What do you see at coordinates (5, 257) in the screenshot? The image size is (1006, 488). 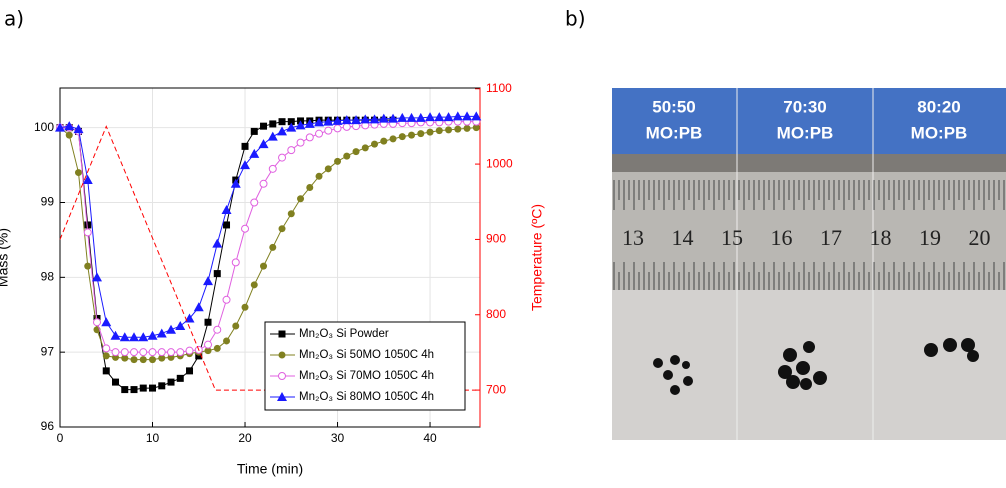 I see `y-axis-label: Mass (%)` at bounding box center [5, 257].